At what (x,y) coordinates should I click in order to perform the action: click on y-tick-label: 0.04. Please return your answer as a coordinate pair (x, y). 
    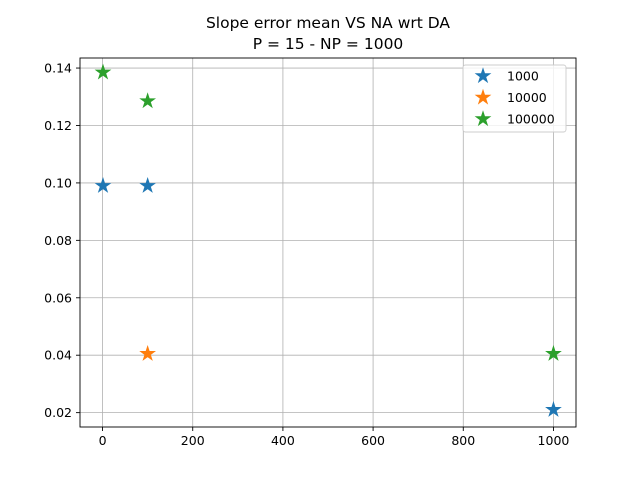
    Looking at the image, I should click on (58, 355).